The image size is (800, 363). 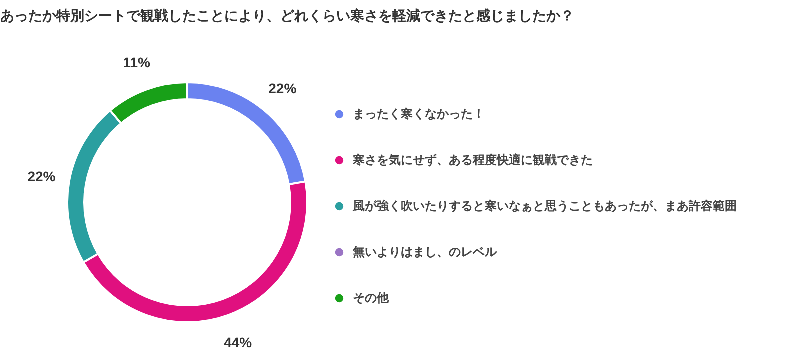 I want to click on legend-label: 風が強く吹いたりすると寒いなぁと思うこともあったが、まあ許容範囲, so click(x=545, y=206).